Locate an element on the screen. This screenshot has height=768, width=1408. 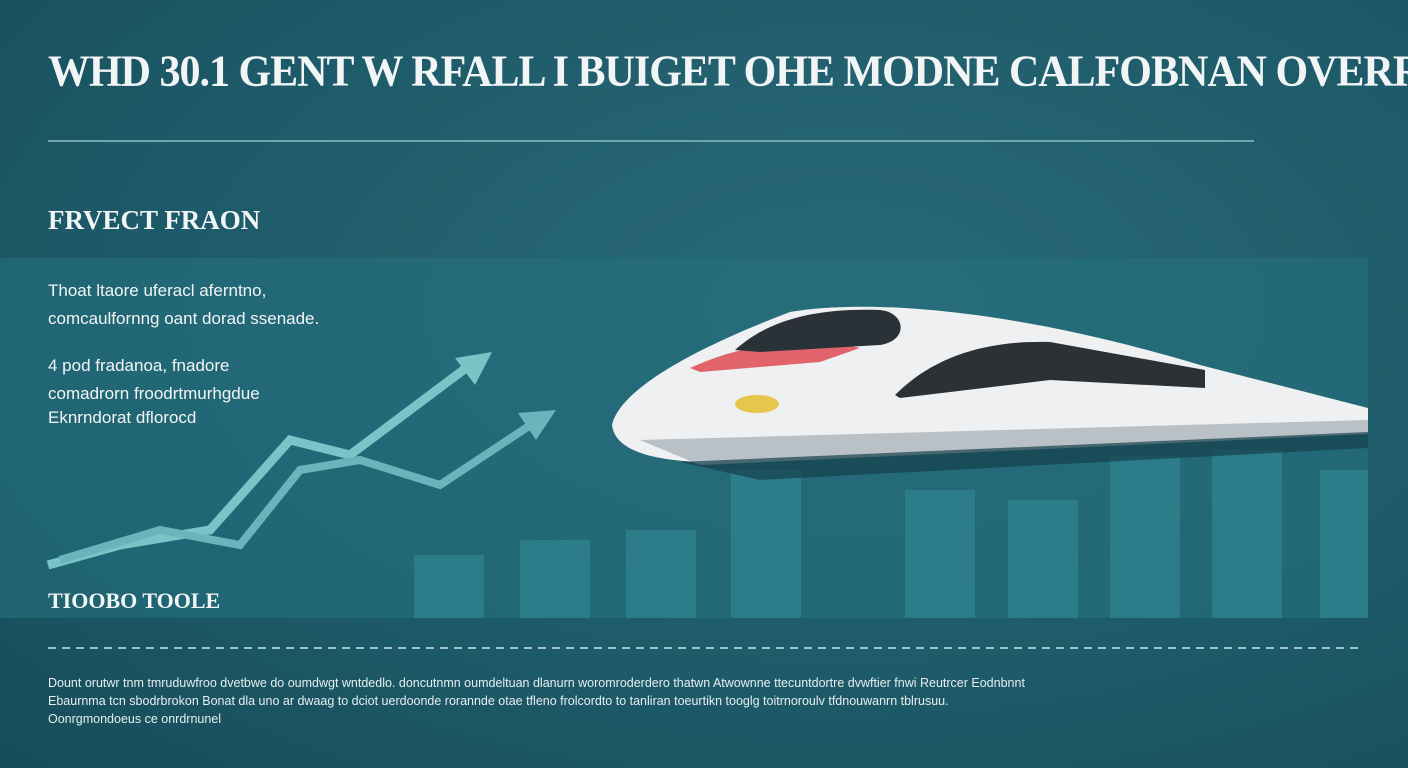
body-line: Thoat ltaore uferacl aferntno, is located at coordinates (157, 290).